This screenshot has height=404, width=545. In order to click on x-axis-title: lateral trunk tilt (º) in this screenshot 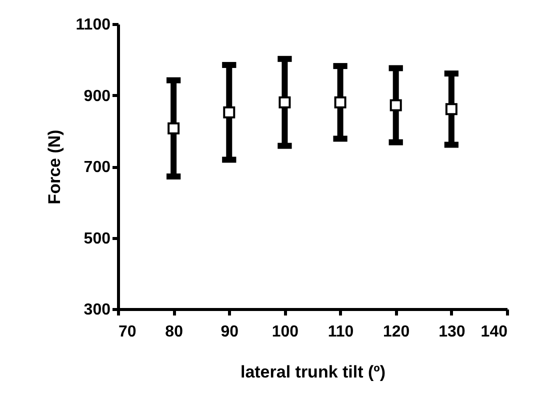, I will do `click(313, 372)`.